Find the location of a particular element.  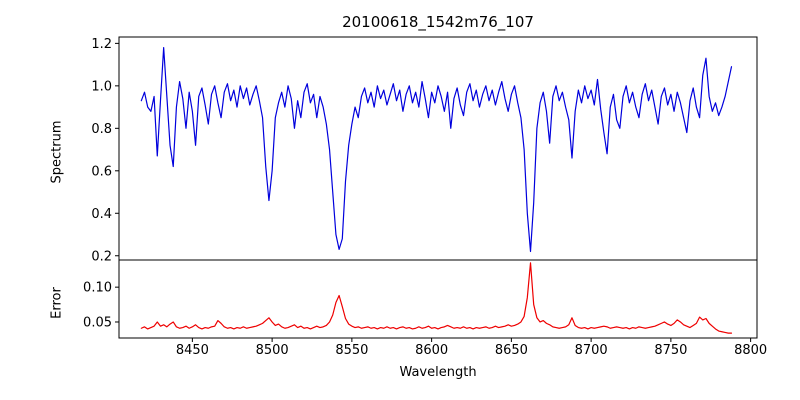

wavelength-axis-label: Wavelength is located at coordinates (438, 372).